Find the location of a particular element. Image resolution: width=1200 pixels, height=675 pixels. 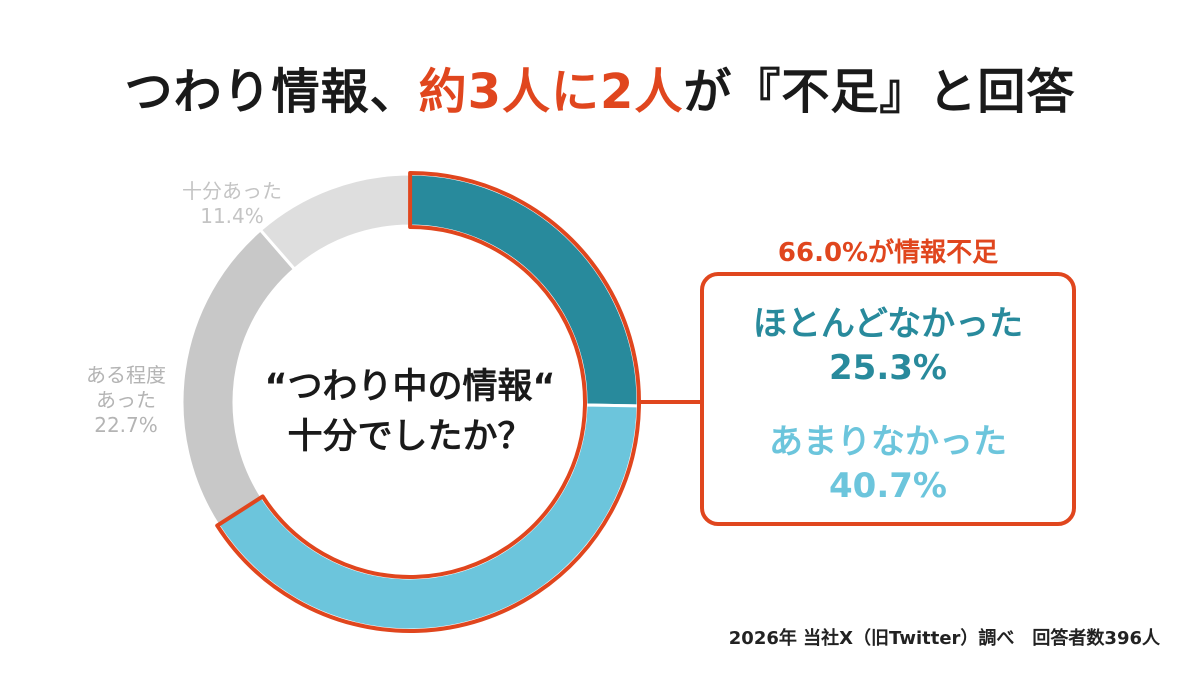

callout-item-2-value: 40.7% is located at coordinates (888, 486).